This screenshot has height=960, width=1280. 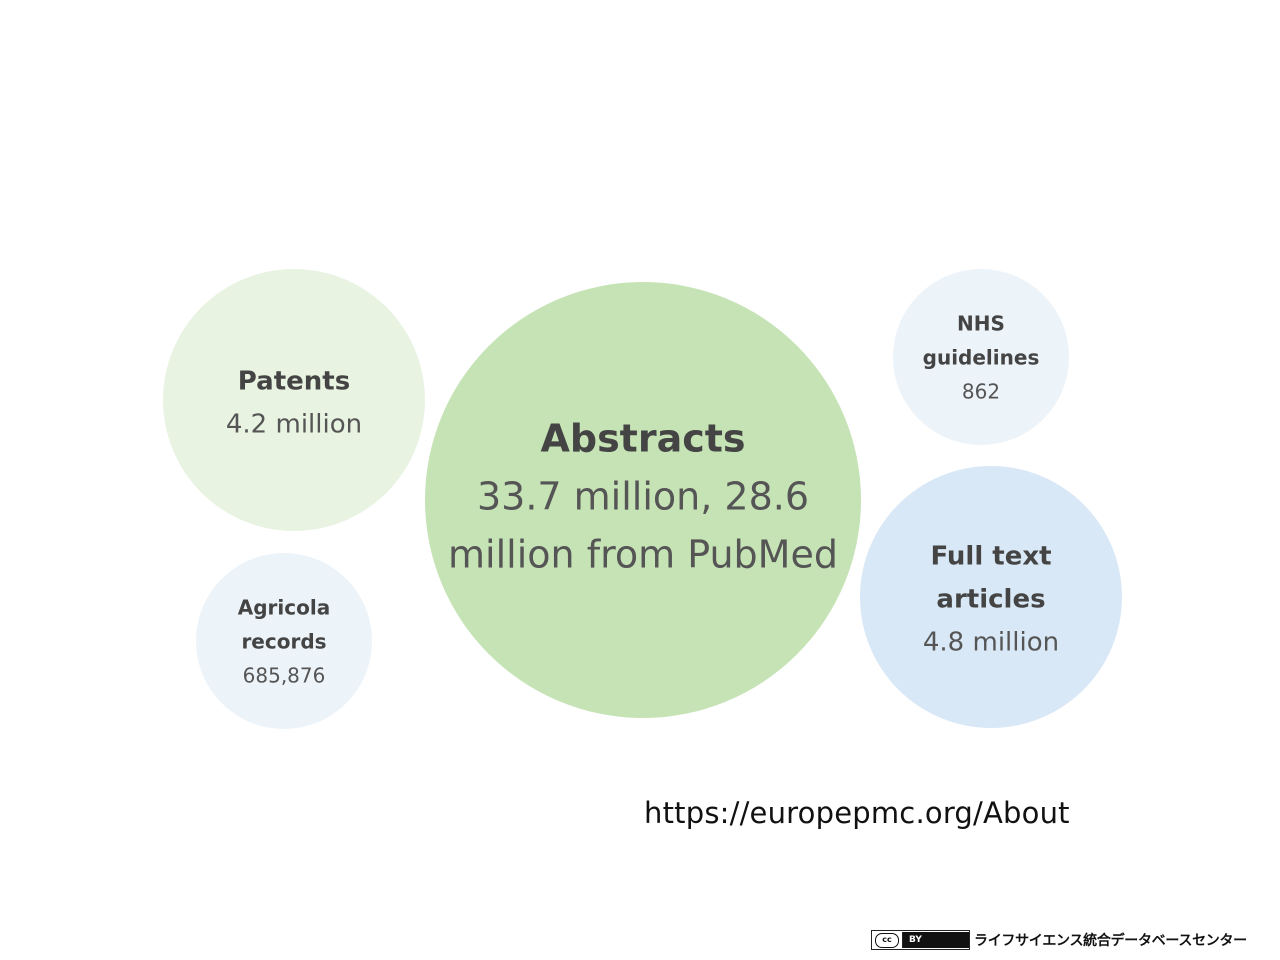 I want to click on bubble-value-abstracts-1: 33.7 million, 28.6, so click(x=643, y=497).